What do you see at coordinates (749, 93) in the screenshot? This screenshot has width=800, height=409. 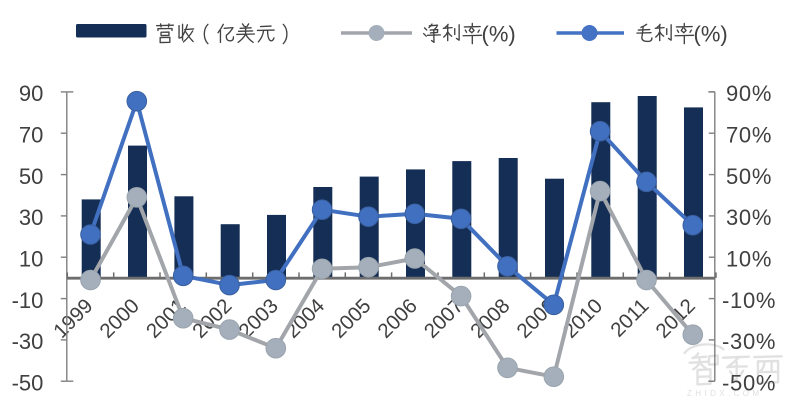 I see `svg-text: 90%` at bounding box center [749, 93].